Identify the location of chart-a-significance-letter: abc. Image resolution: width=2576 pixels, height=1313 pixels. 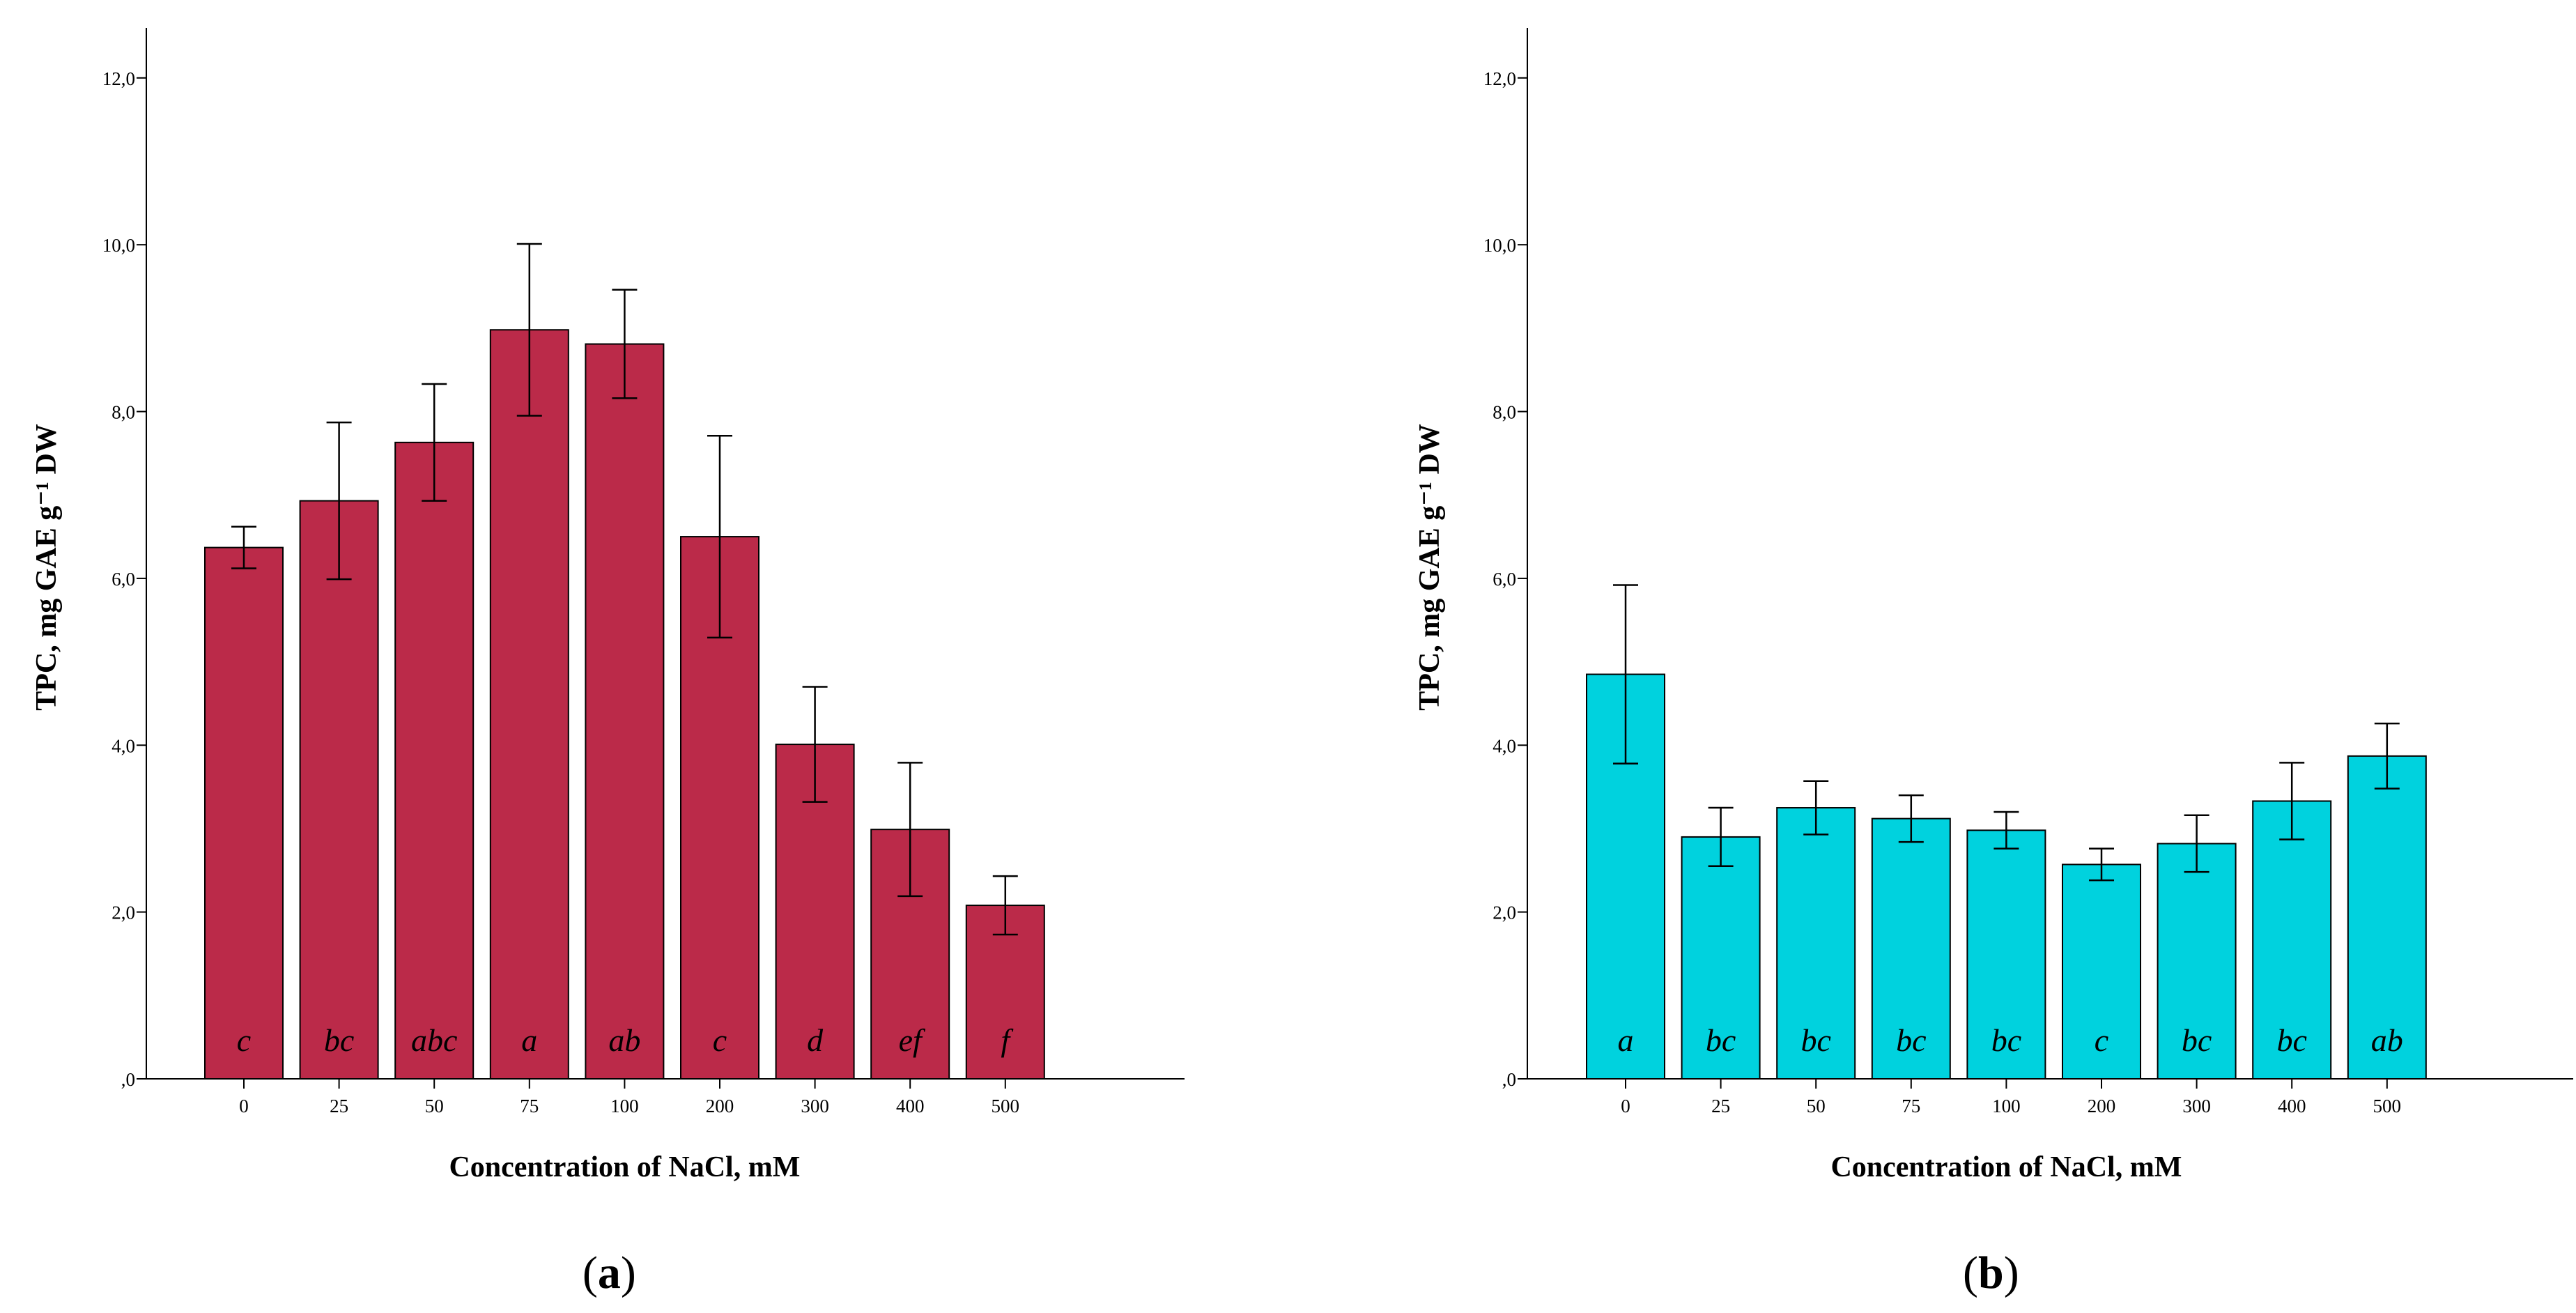
(434, 1040).